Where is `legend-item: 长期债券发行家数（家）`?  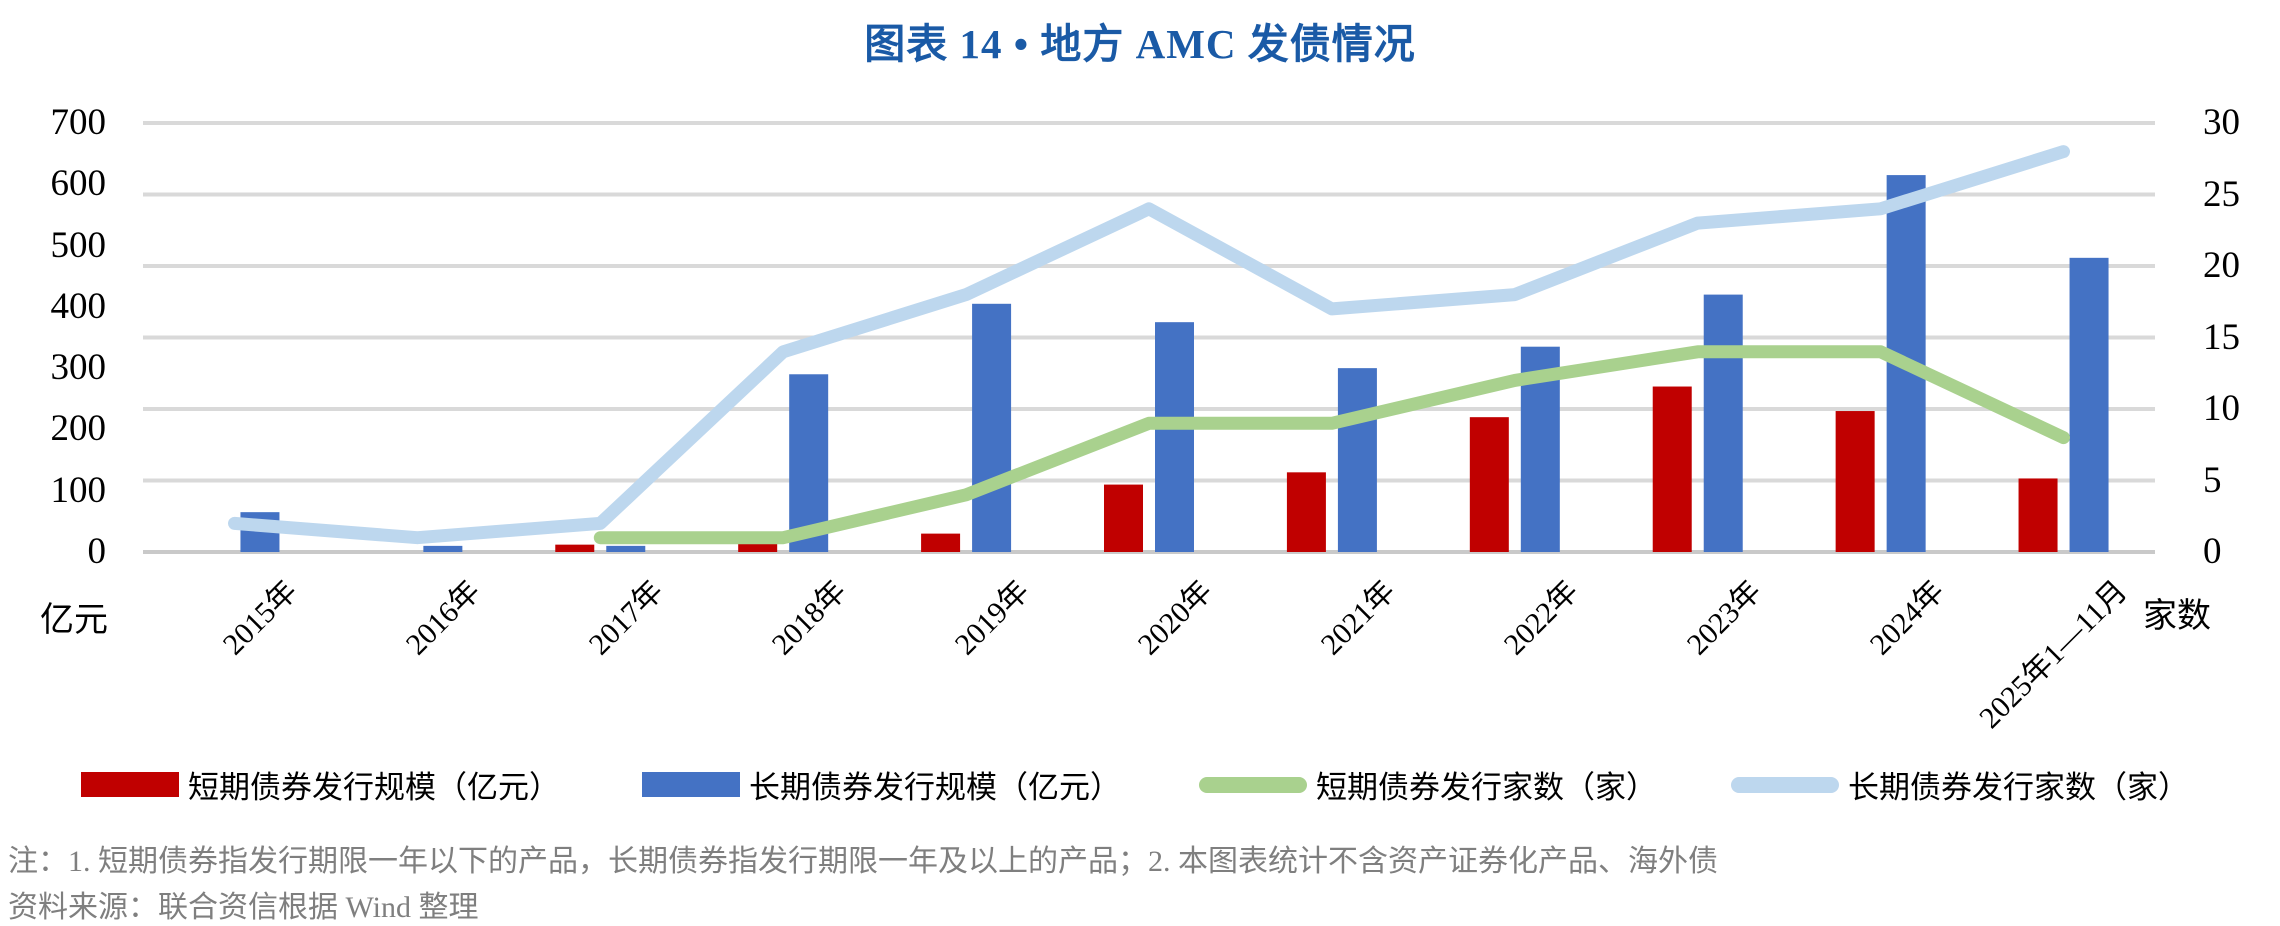
legend-item: 长期债券发行家数（家） is located at coordinates (1960, 784).